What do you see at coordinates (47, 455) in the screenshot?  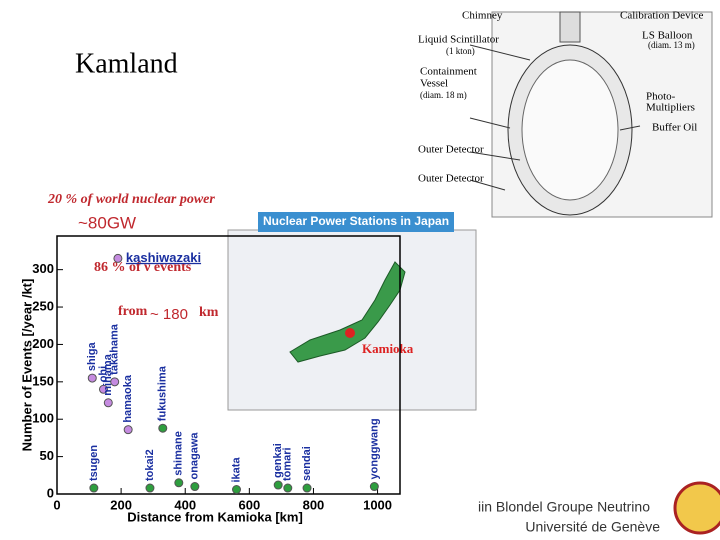 I see `y-tick-label: 50` at bounding box center [47, 455].